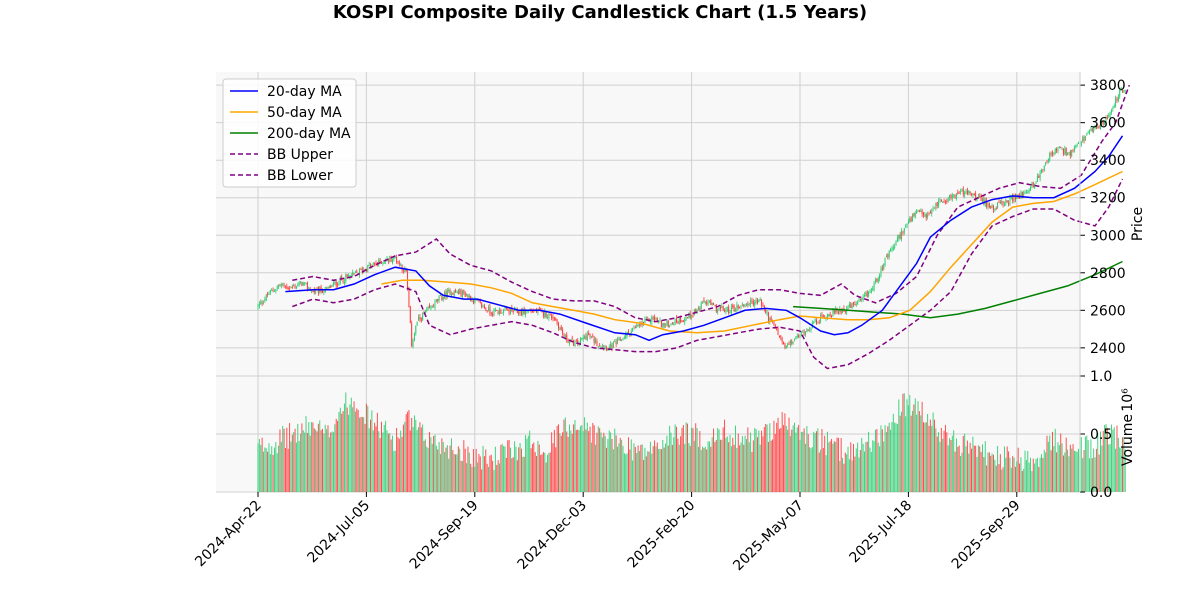  What do you see at coordinates (300, 155) in the screenshot?
I see `legend-label: BB Upper` at bounding box center [300, 155].